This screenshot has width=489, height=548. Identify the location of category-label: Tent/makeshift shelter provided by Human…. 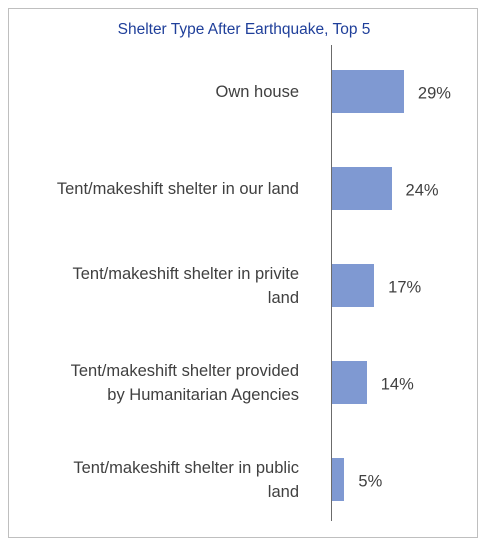
(184, 382).